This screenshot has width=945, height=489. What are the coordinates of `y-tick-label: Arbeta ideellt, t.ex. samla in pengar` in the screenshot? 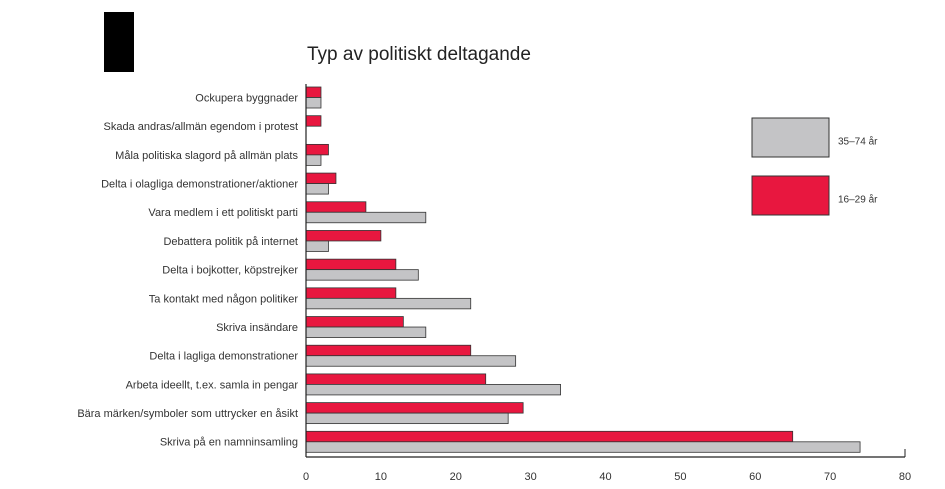 It's located at (212, 385).